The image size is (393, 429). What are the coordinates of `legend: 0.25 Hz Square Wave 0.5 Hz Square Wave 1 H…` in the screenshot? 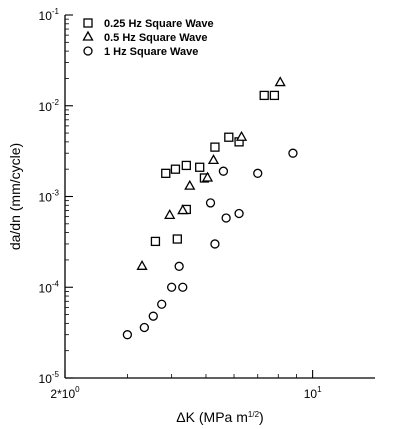 It's located at (148, 38).